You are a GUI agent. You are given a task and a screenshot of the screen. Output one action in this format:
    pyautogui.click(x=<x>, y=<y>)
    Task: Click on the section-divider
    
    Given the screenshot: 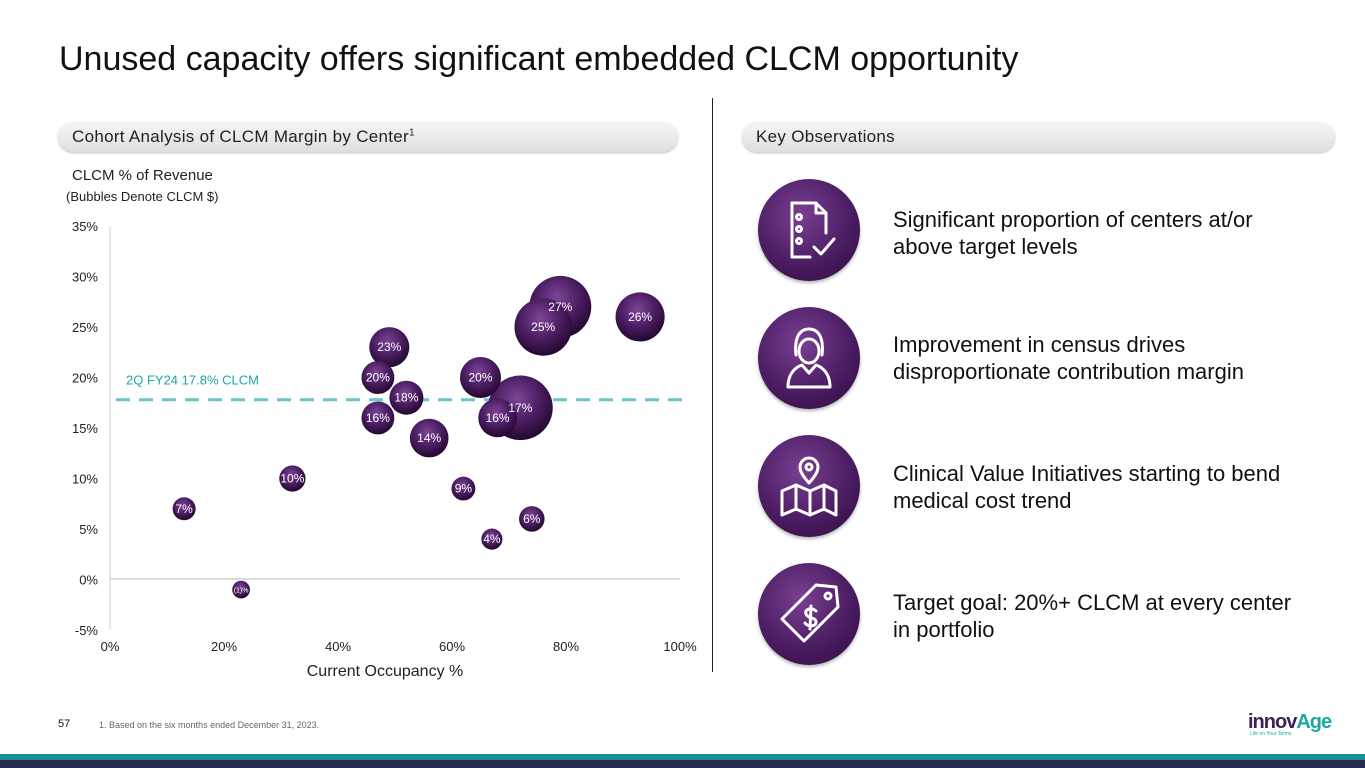 What is the action you would take?
    pyautogui.click(x=712, y=385)
    